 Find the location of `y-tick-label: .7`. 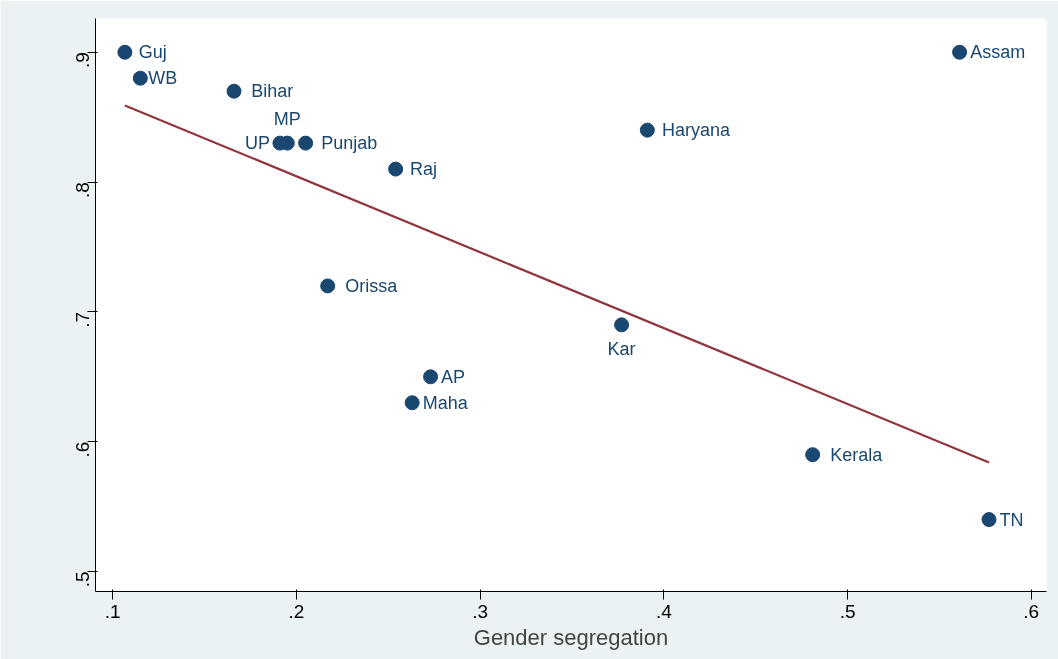

y-tick-label: .7 is located at coordinates (82, 319).